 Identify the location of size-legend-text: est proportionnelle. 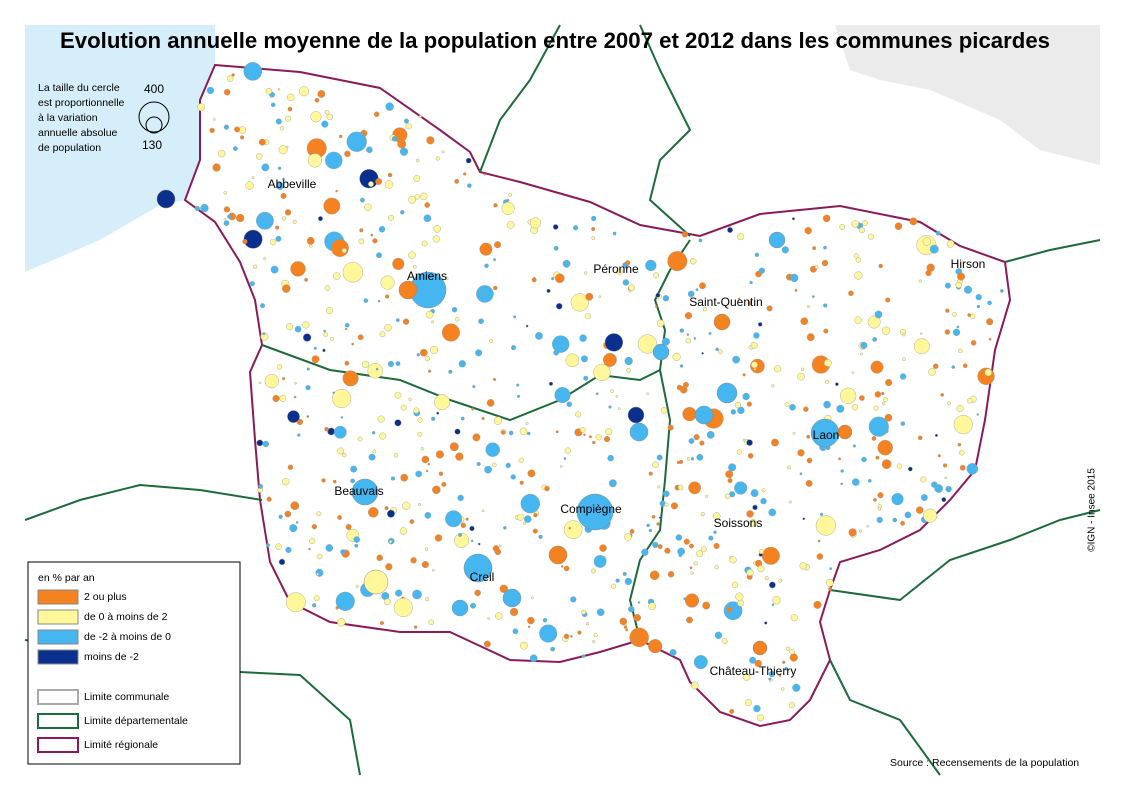
(81, 103).